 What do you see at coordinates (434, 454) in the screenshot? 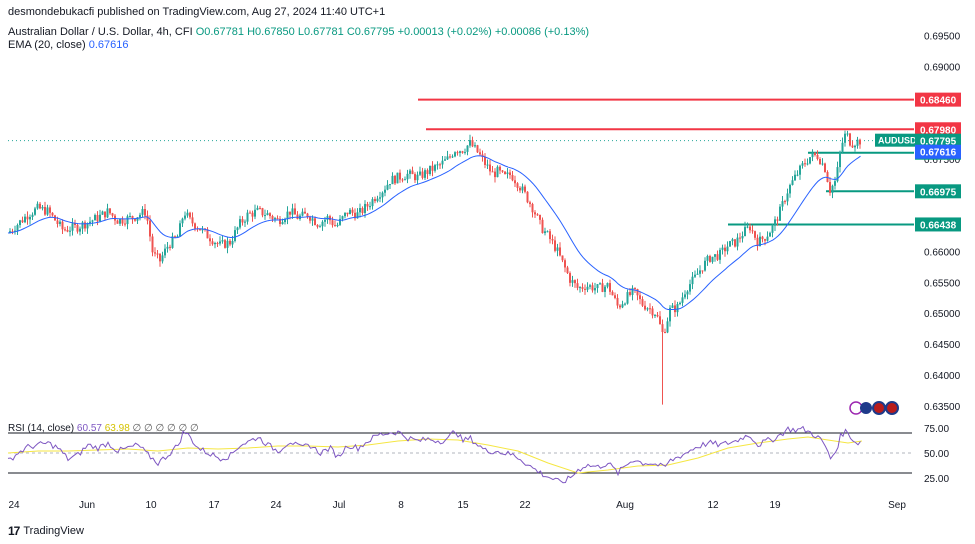
I see `rsi-line` at bounding box center [434, 454].